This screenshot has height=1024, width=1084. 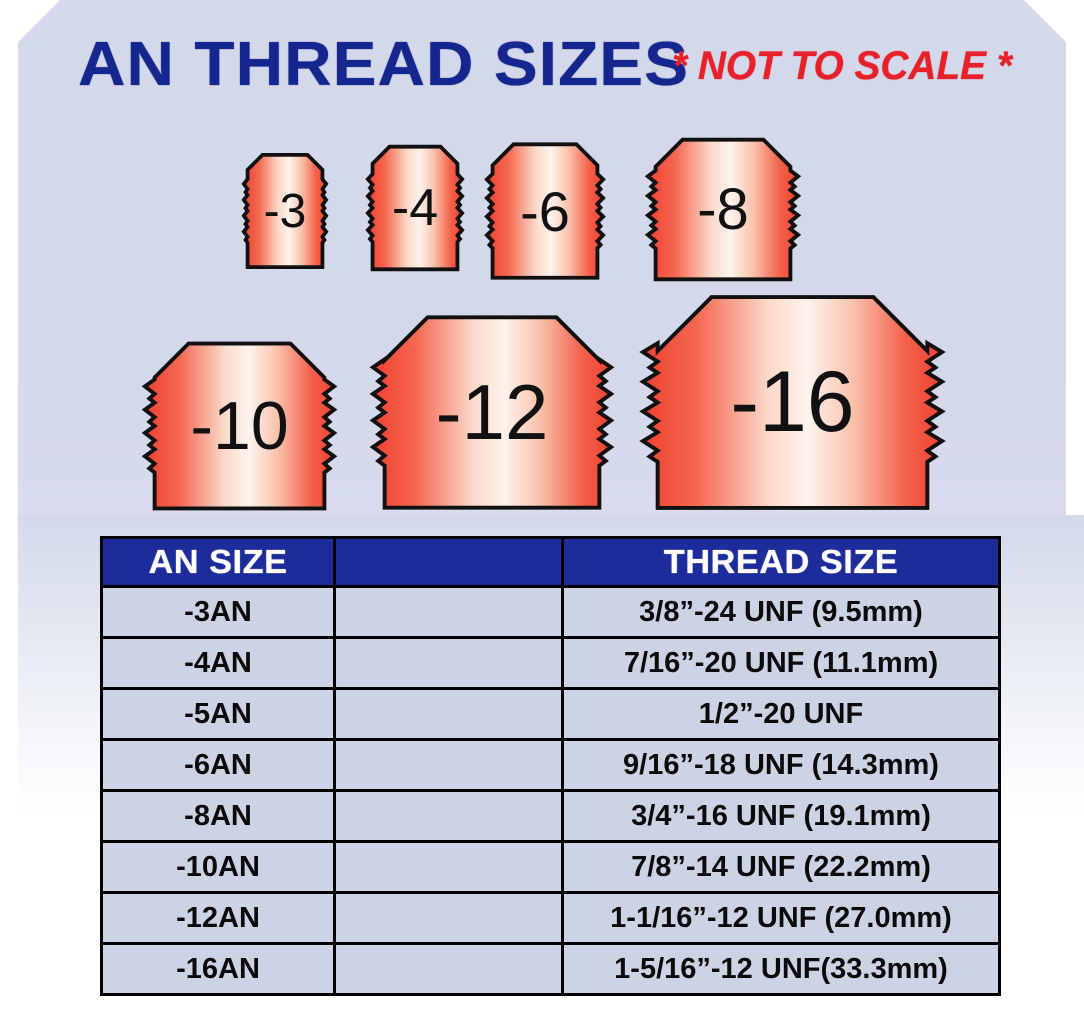 I want to click on cell-thread-size: 3/4”-16 UNF (19.1mm), so click(x=781, y=816).